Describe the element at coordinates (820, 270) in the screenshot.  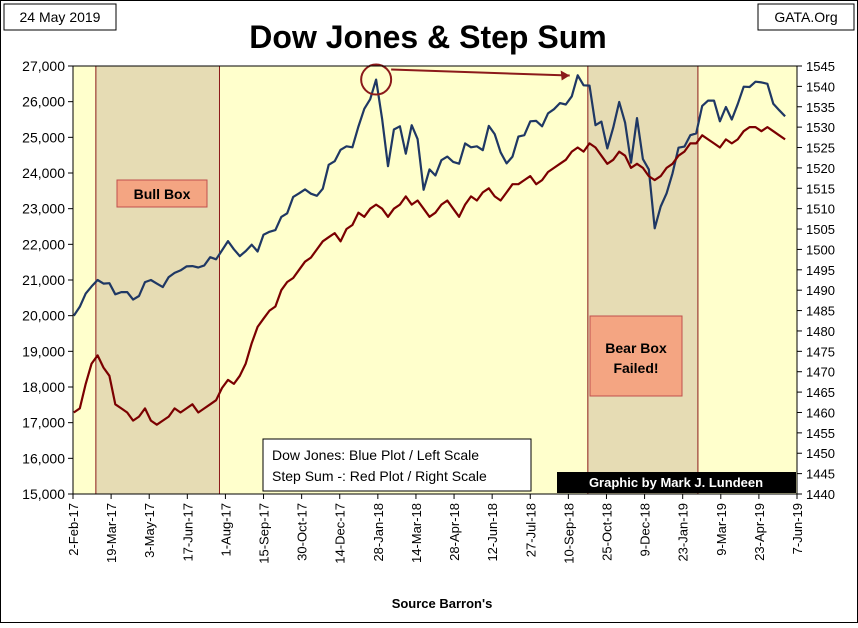
I see `right-tick-label: 1495` at that location.